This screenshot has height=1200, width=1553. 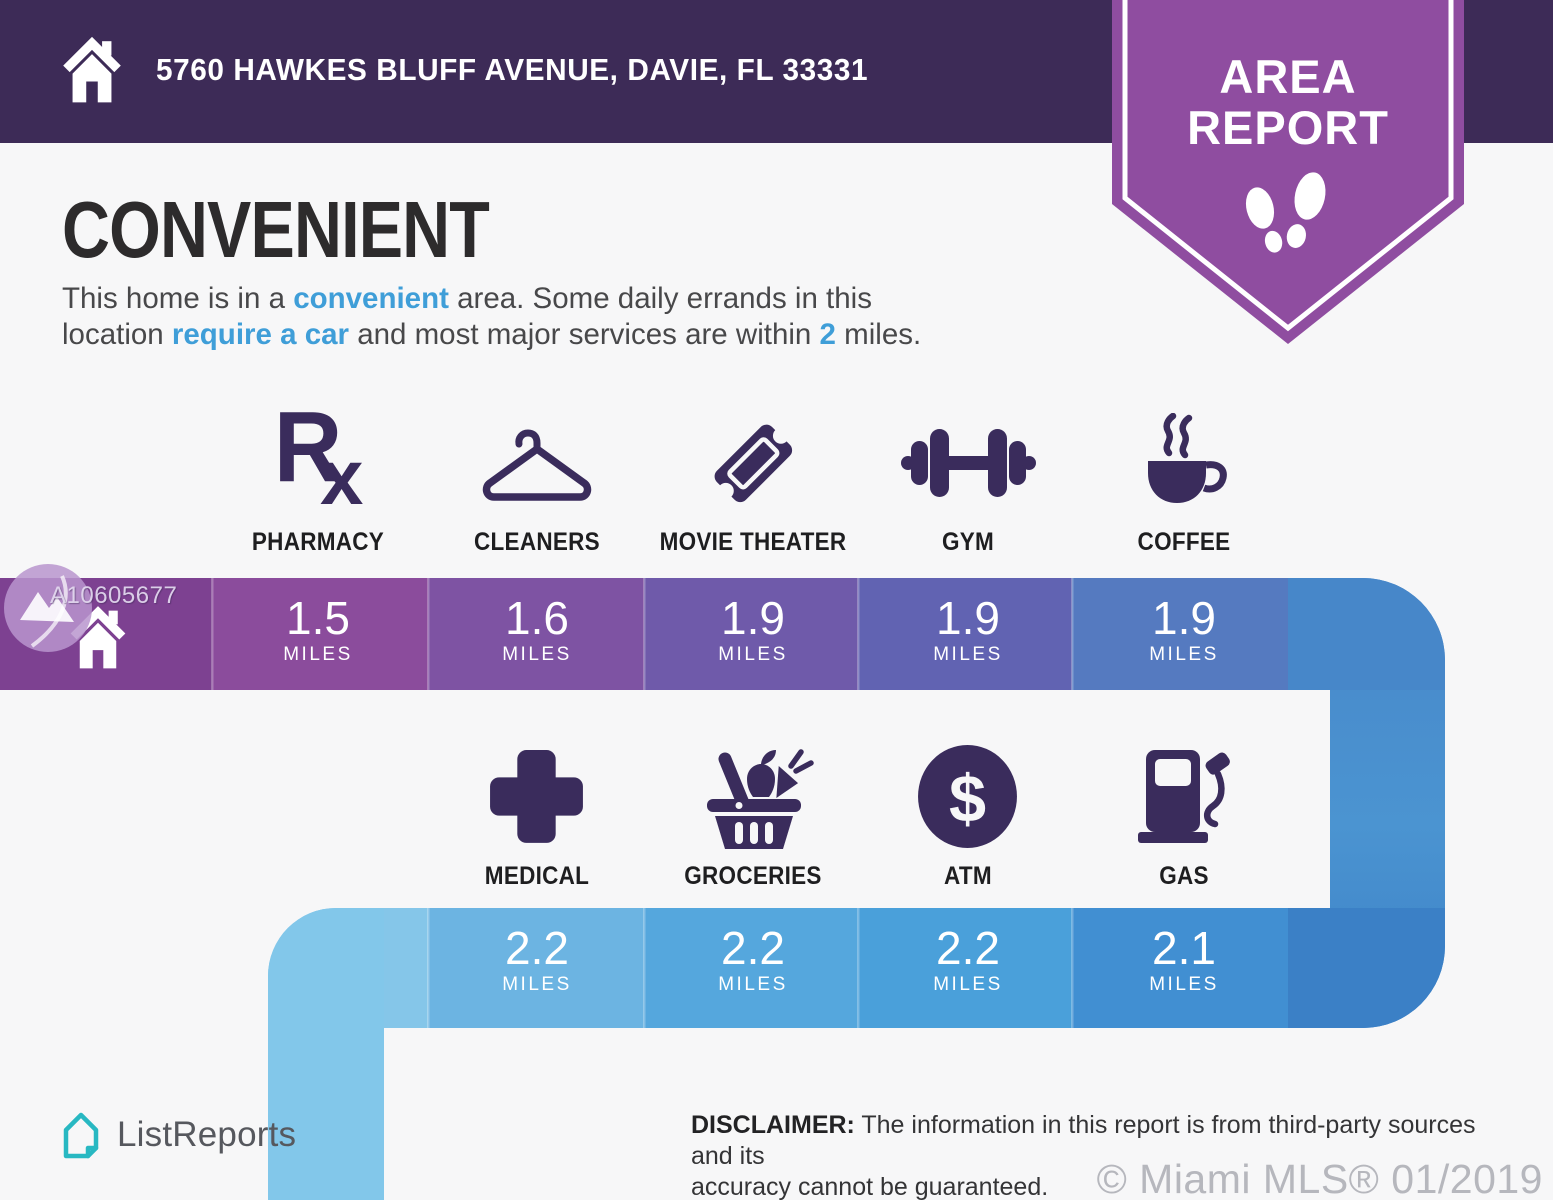 I want to click on amenity-label: MEDICAL, so click(x=537, y=876).